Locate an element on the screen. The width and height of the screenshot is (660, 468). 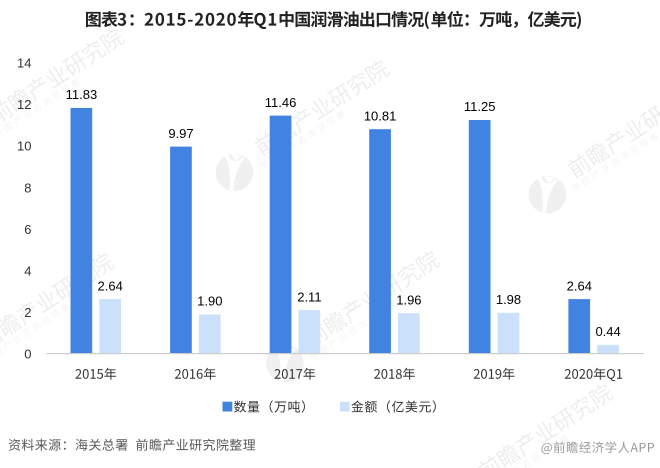
svg-text: 8 is located at coordinates (27, 187).